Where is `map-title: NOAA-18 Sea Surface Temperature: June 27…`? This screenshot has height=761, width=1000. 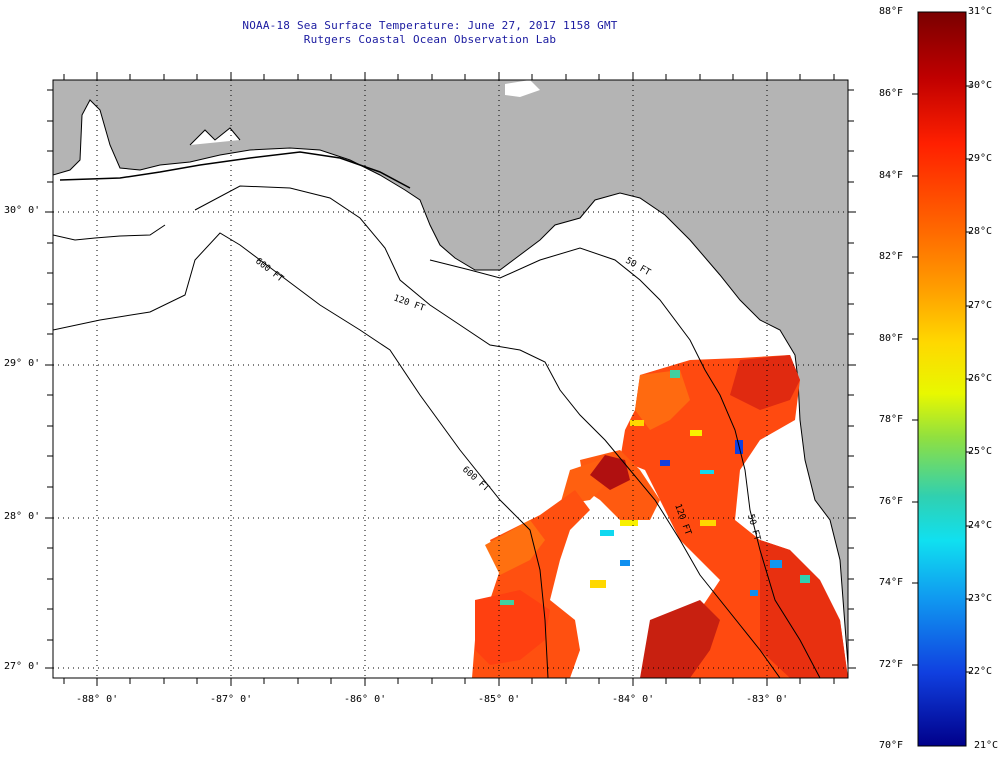
map-title: NOAA-18 Sea Surface Temperature: June 27… is located at coordinates (430, 25).